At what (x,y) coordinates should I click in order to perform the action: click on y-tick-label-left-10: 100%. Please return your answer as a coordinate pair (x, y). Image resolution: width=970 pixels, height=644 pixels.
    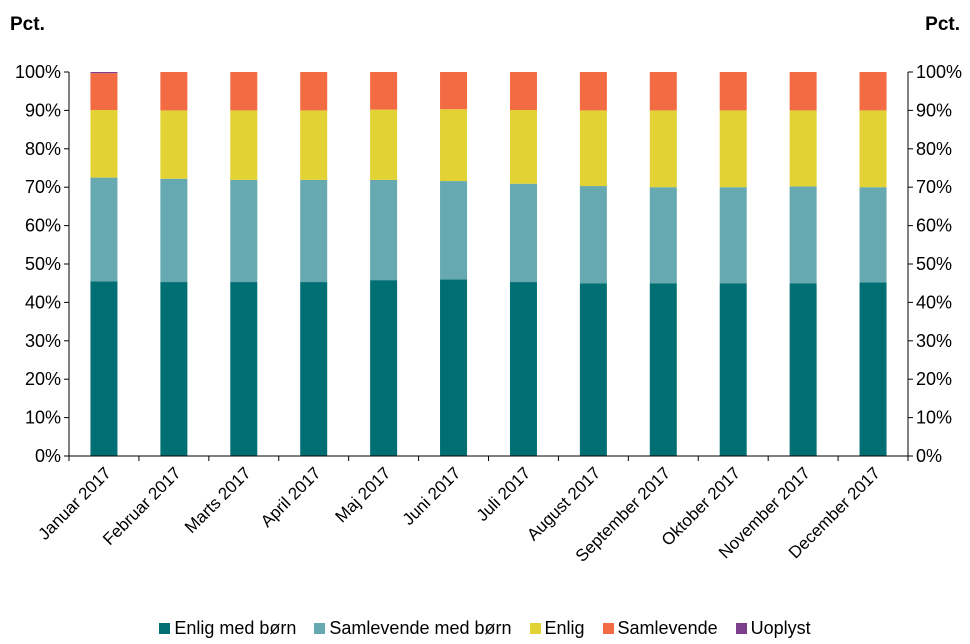
    Looking at the image, I should click on (38, 72).